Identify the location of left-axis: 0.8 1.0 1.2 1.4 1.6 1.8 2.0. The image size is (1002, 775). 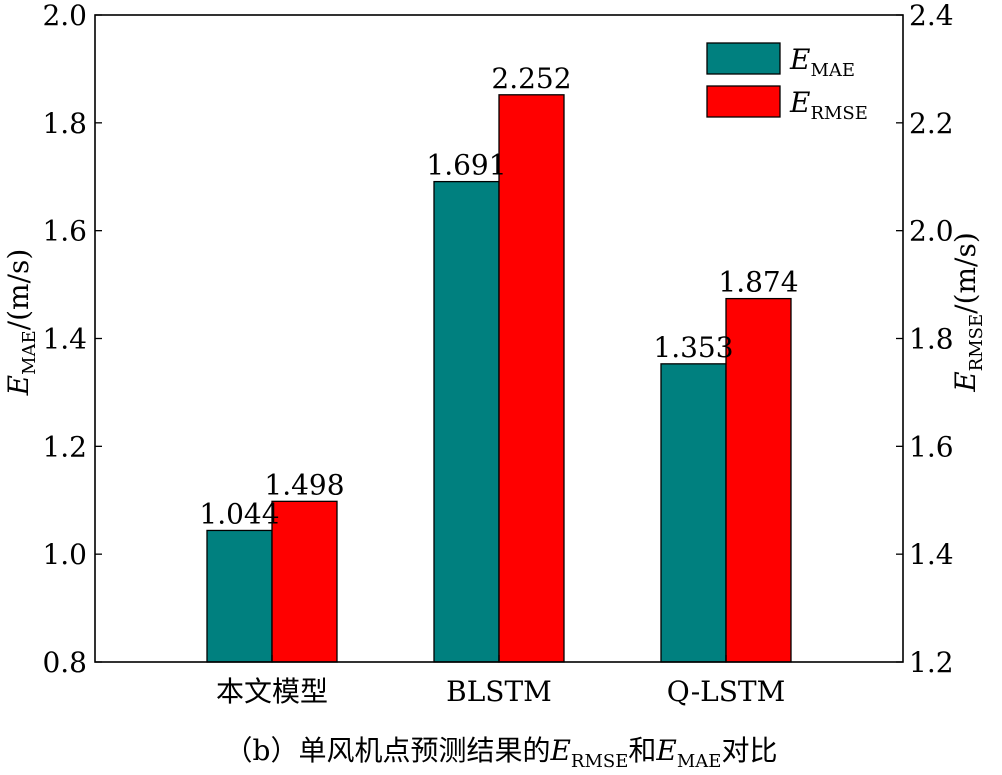
(72, 339).